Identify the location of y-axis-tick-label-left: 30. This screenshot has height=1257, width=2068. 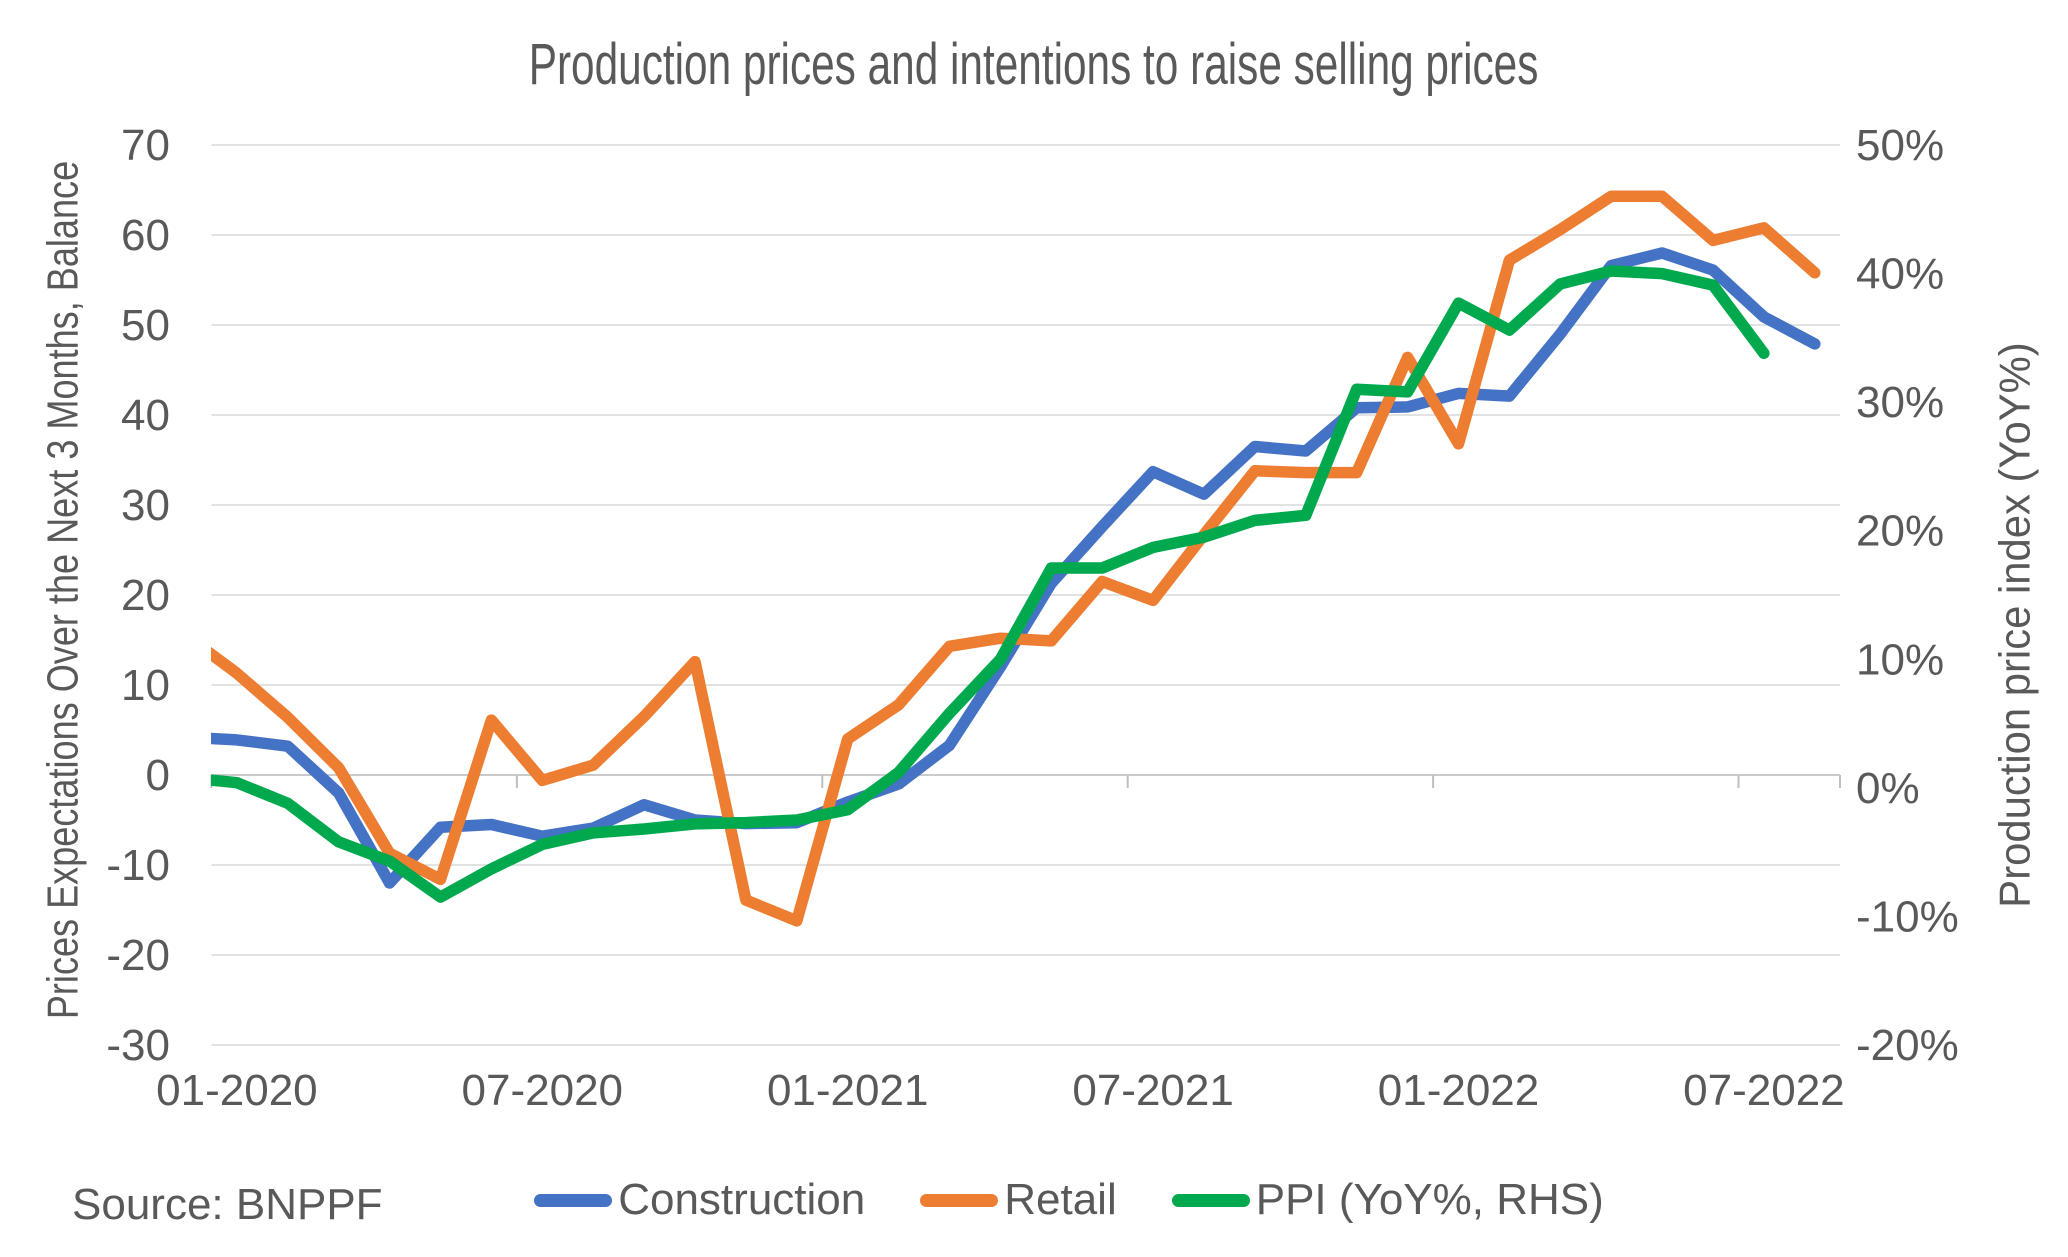
(145, 505).